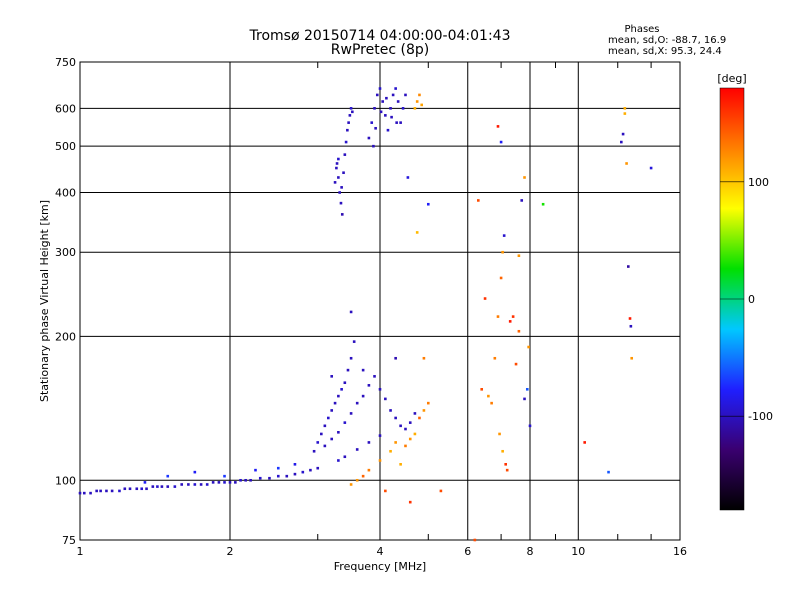 This screenshot has width=800, height=604. What do you see at coordinates (230, 551) in the screenshot?
I see `x-tick-label: 2` at bounding box center [230, 551].